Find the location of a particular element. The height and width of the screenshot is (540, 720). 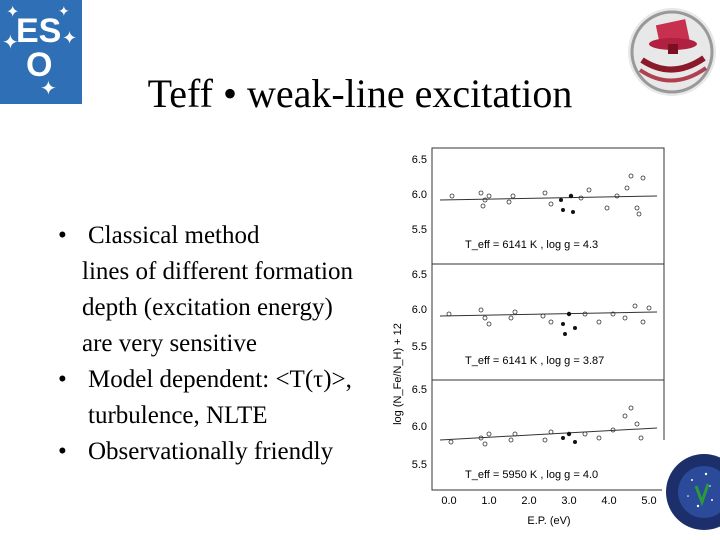

x-tick-label: 3.0 is located at coordinates (568, 501).